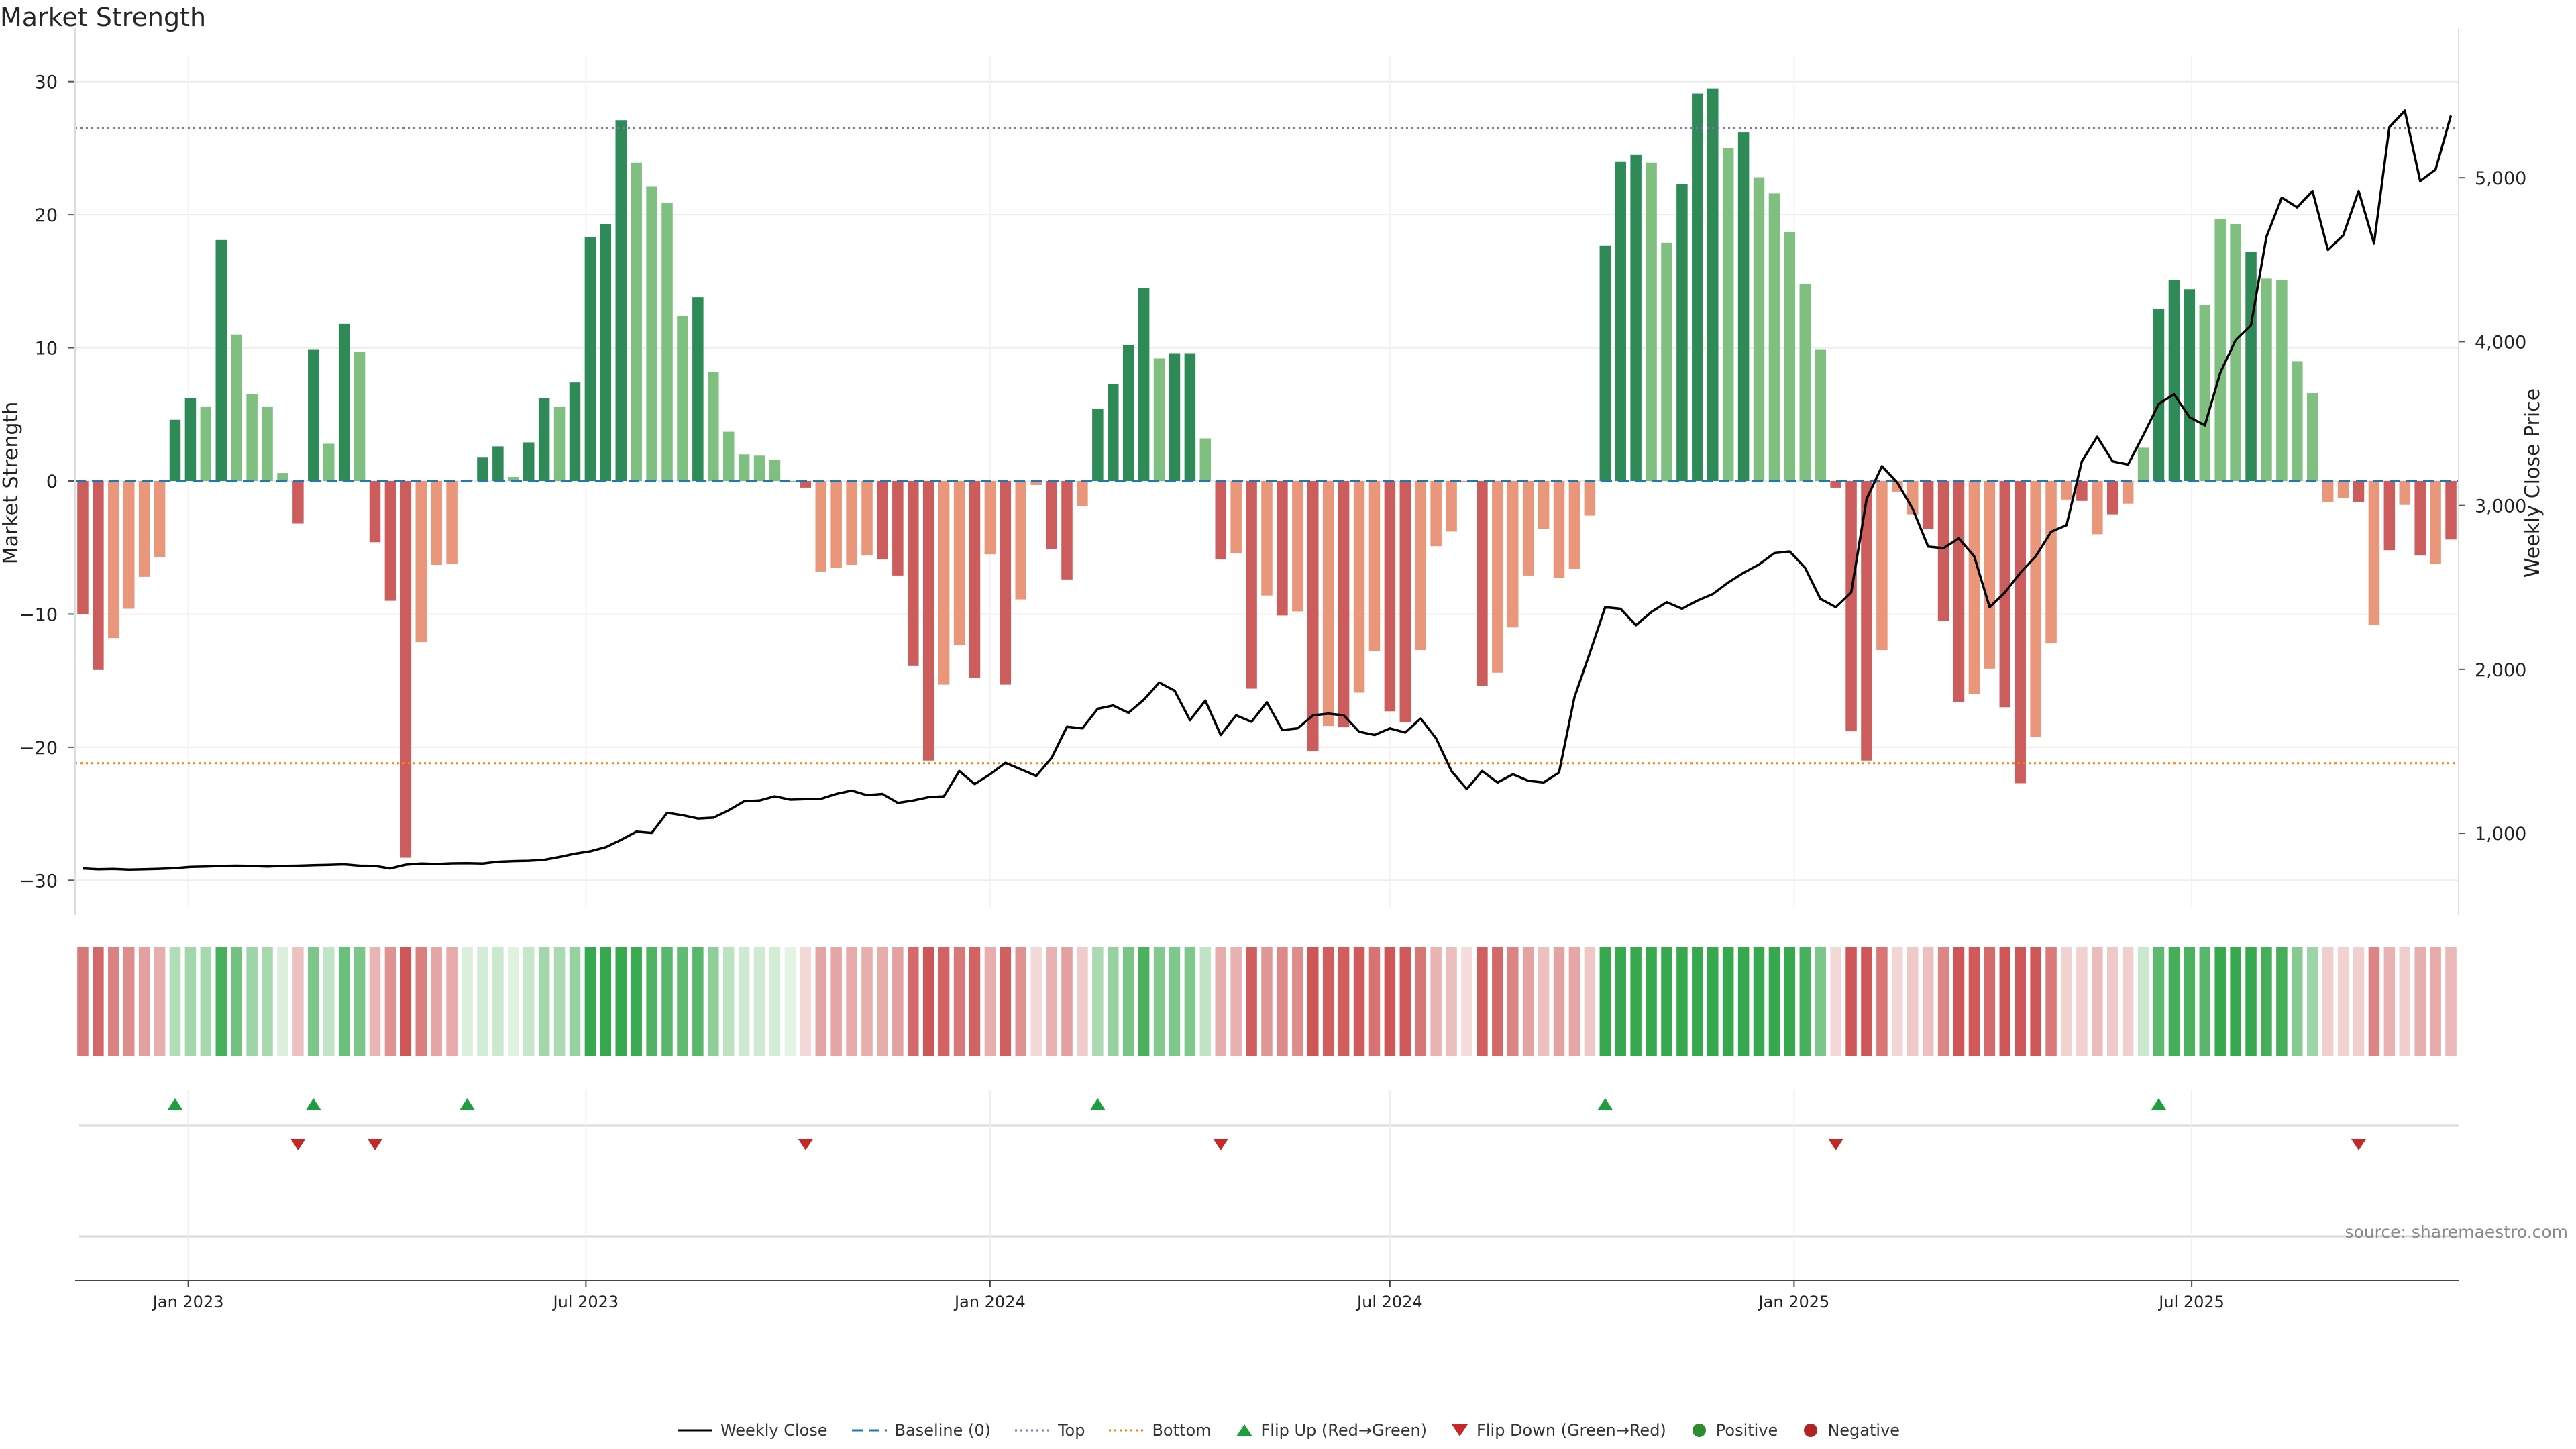  What do you see at coordinates (2190, 1302) in the screenshot?
I see `x-tick-label: Jul 2025` at bounding box center [2190, 1302].